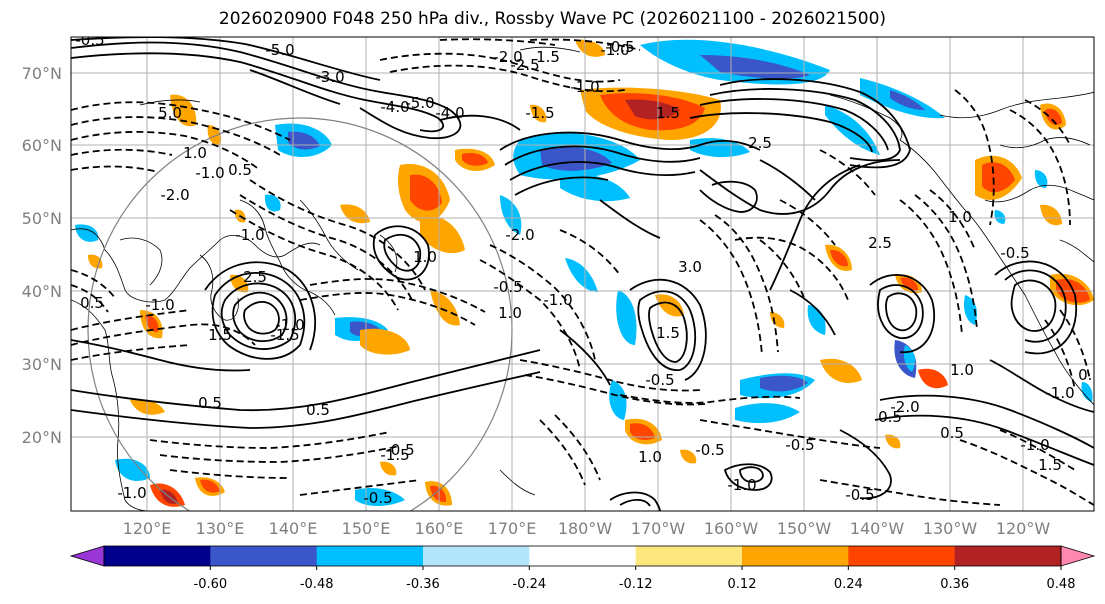 The width and height of the screenshot is (1105, 604). I want to click on contour-label: -3.0, so click(329, 77).